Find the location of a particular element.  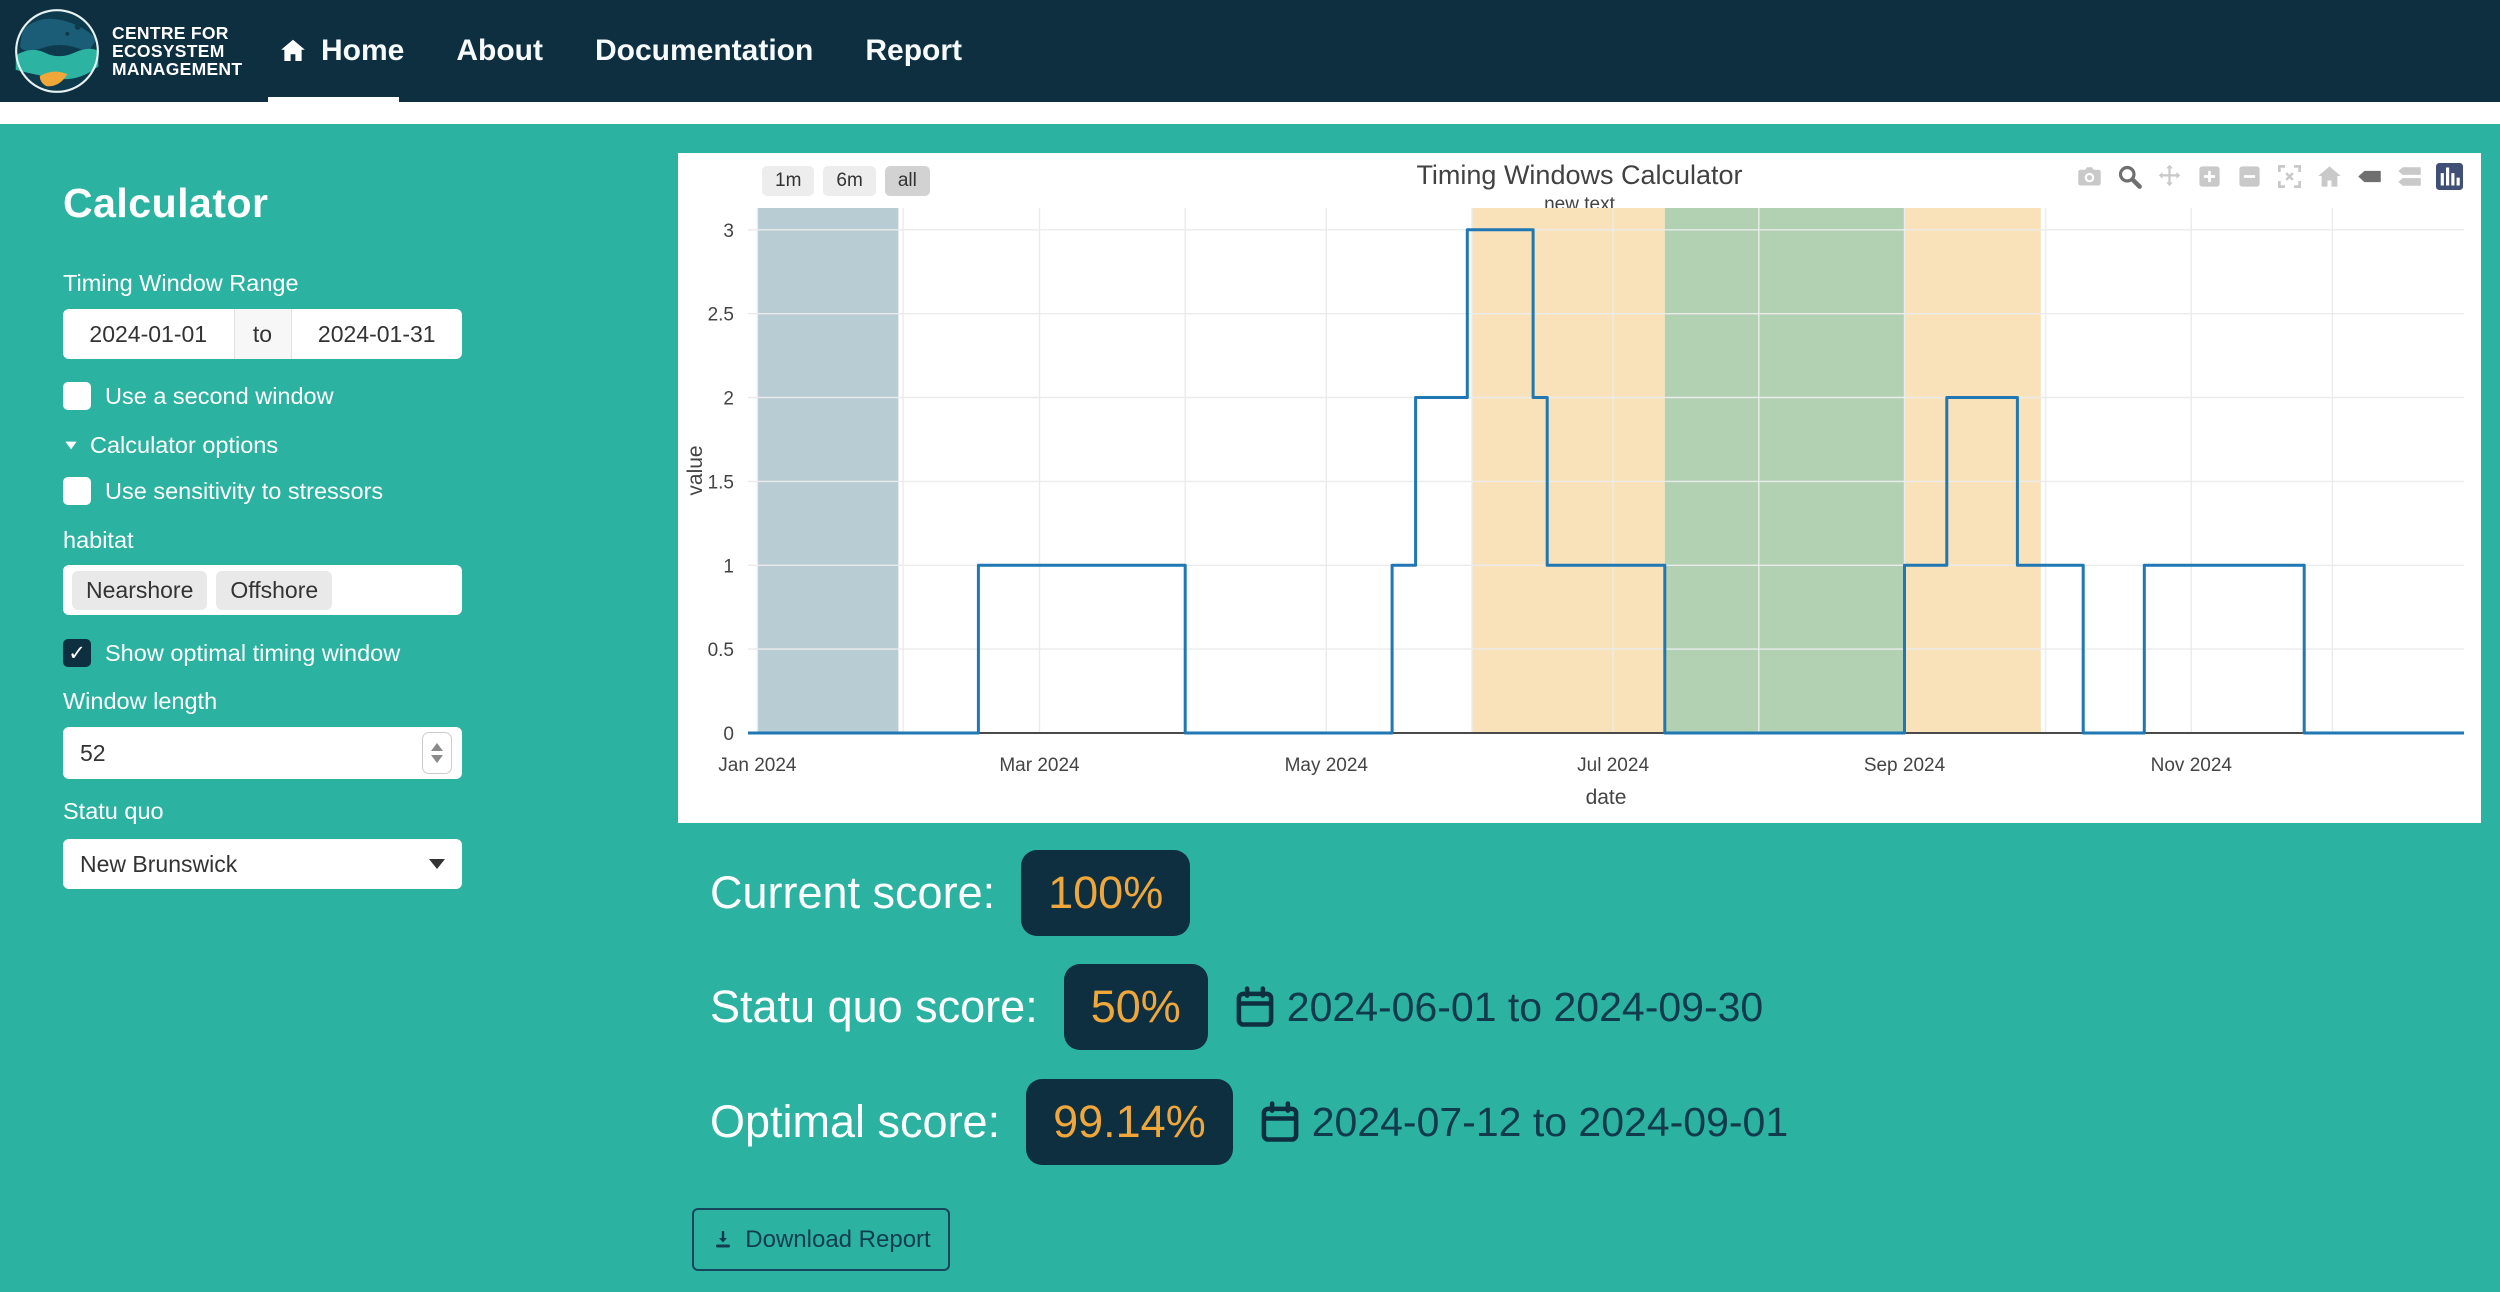

y-tick-label: 1.5 is located at coordinates (721, 482).